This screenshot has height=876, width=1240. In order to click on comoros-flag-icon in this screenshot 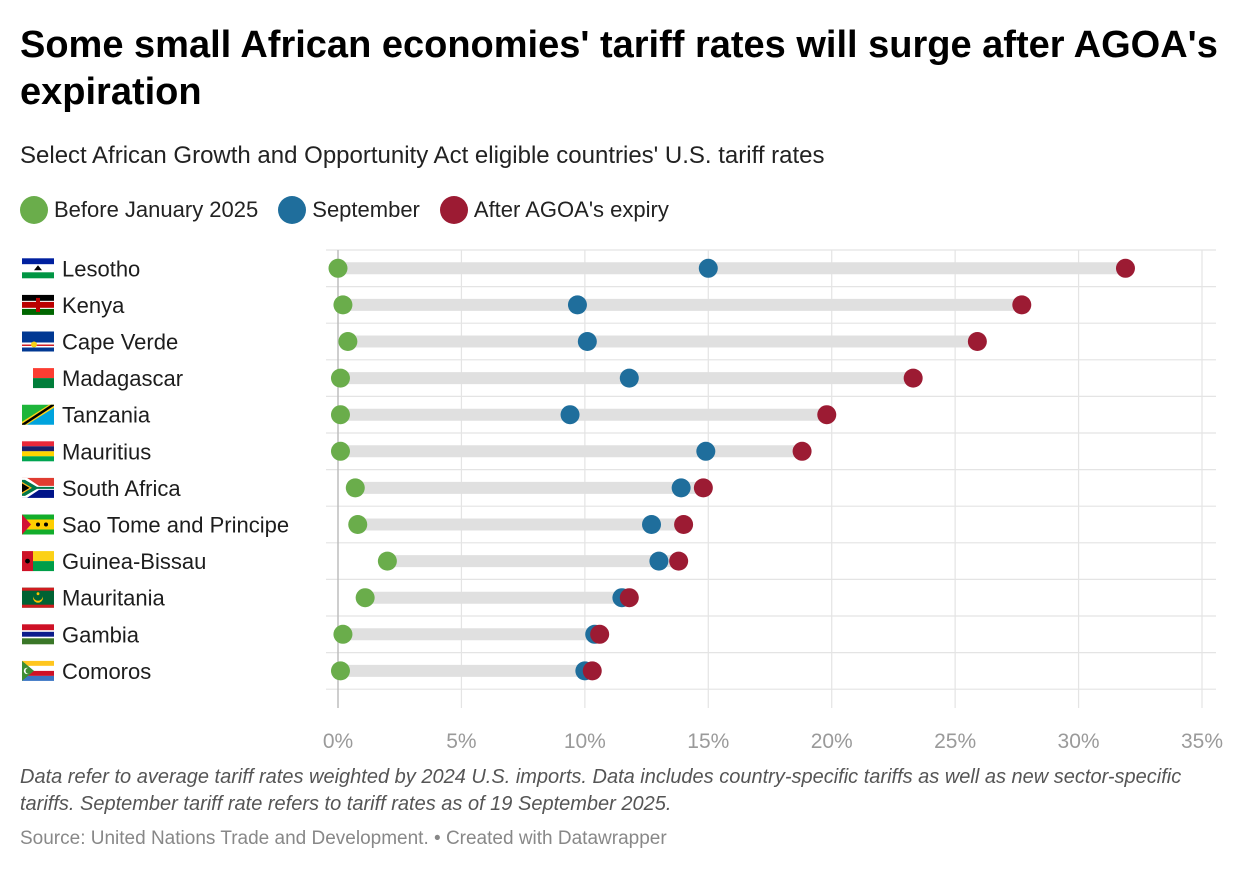, I will do `click(38, 670)`.